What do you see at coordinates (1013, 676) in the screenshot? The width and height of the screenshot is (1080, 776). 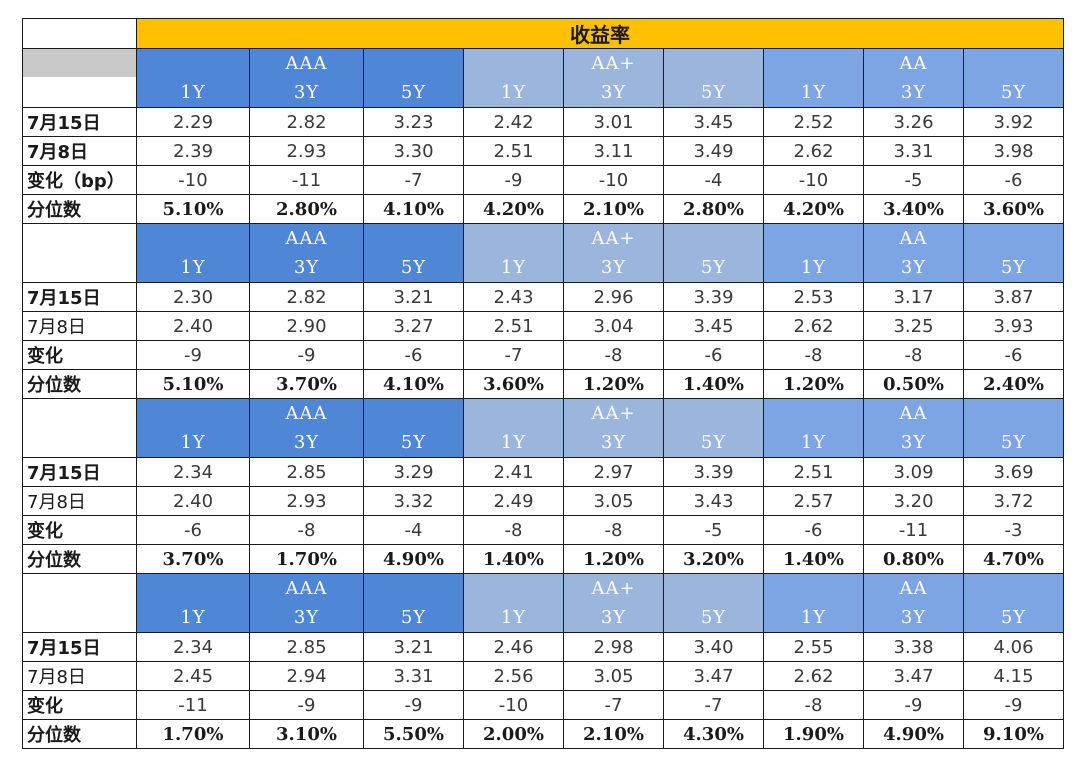 I see `table-cell: 4.15` at bounding box center [1013, 676].